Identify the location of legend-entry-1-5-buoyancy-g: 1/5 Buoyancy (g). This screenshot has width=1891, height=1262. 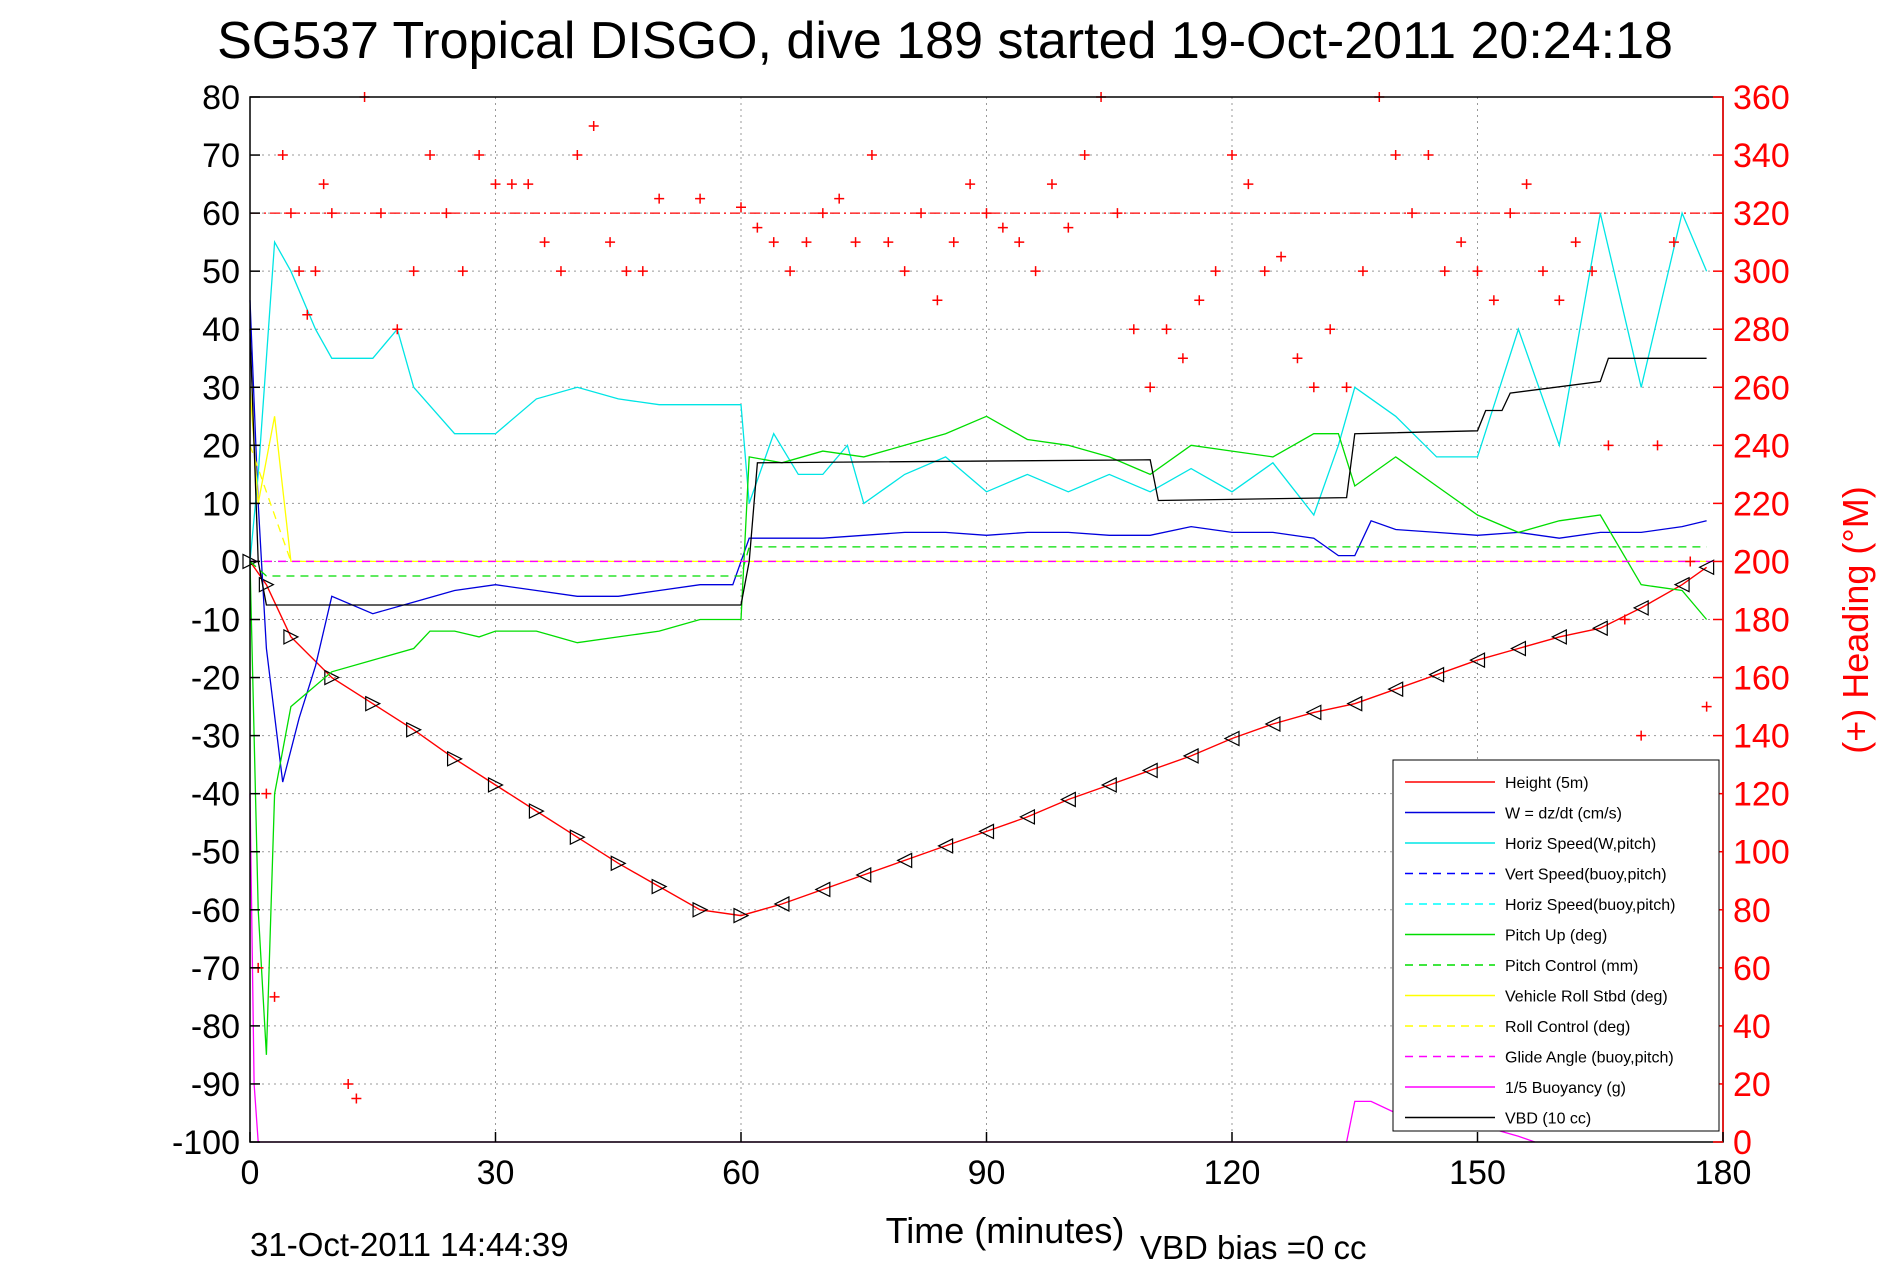
(1515, 1088).